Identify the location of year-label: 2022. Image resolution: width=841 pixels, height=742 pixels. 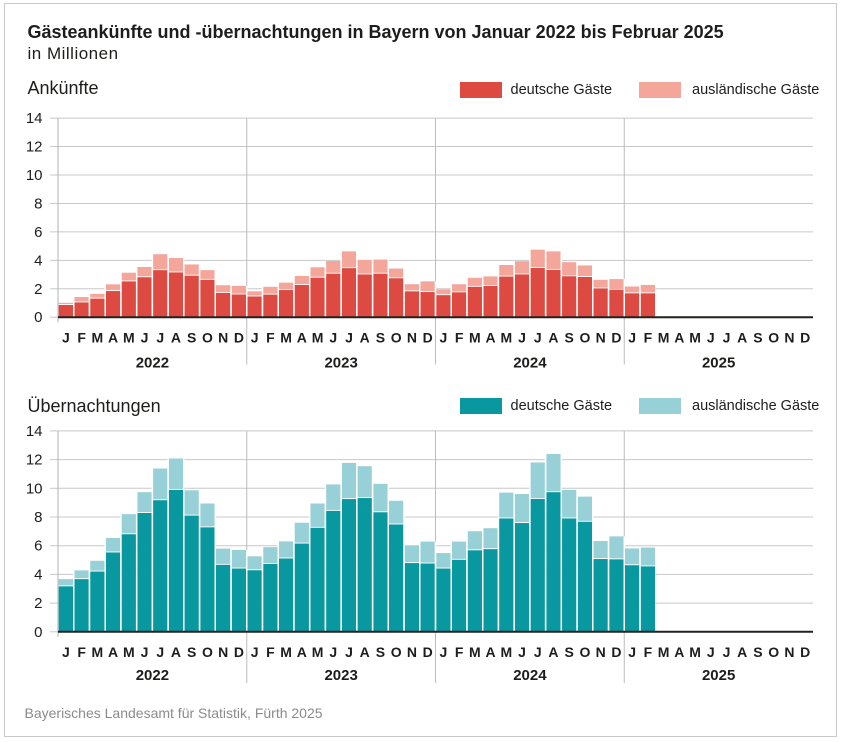
(152, 363).